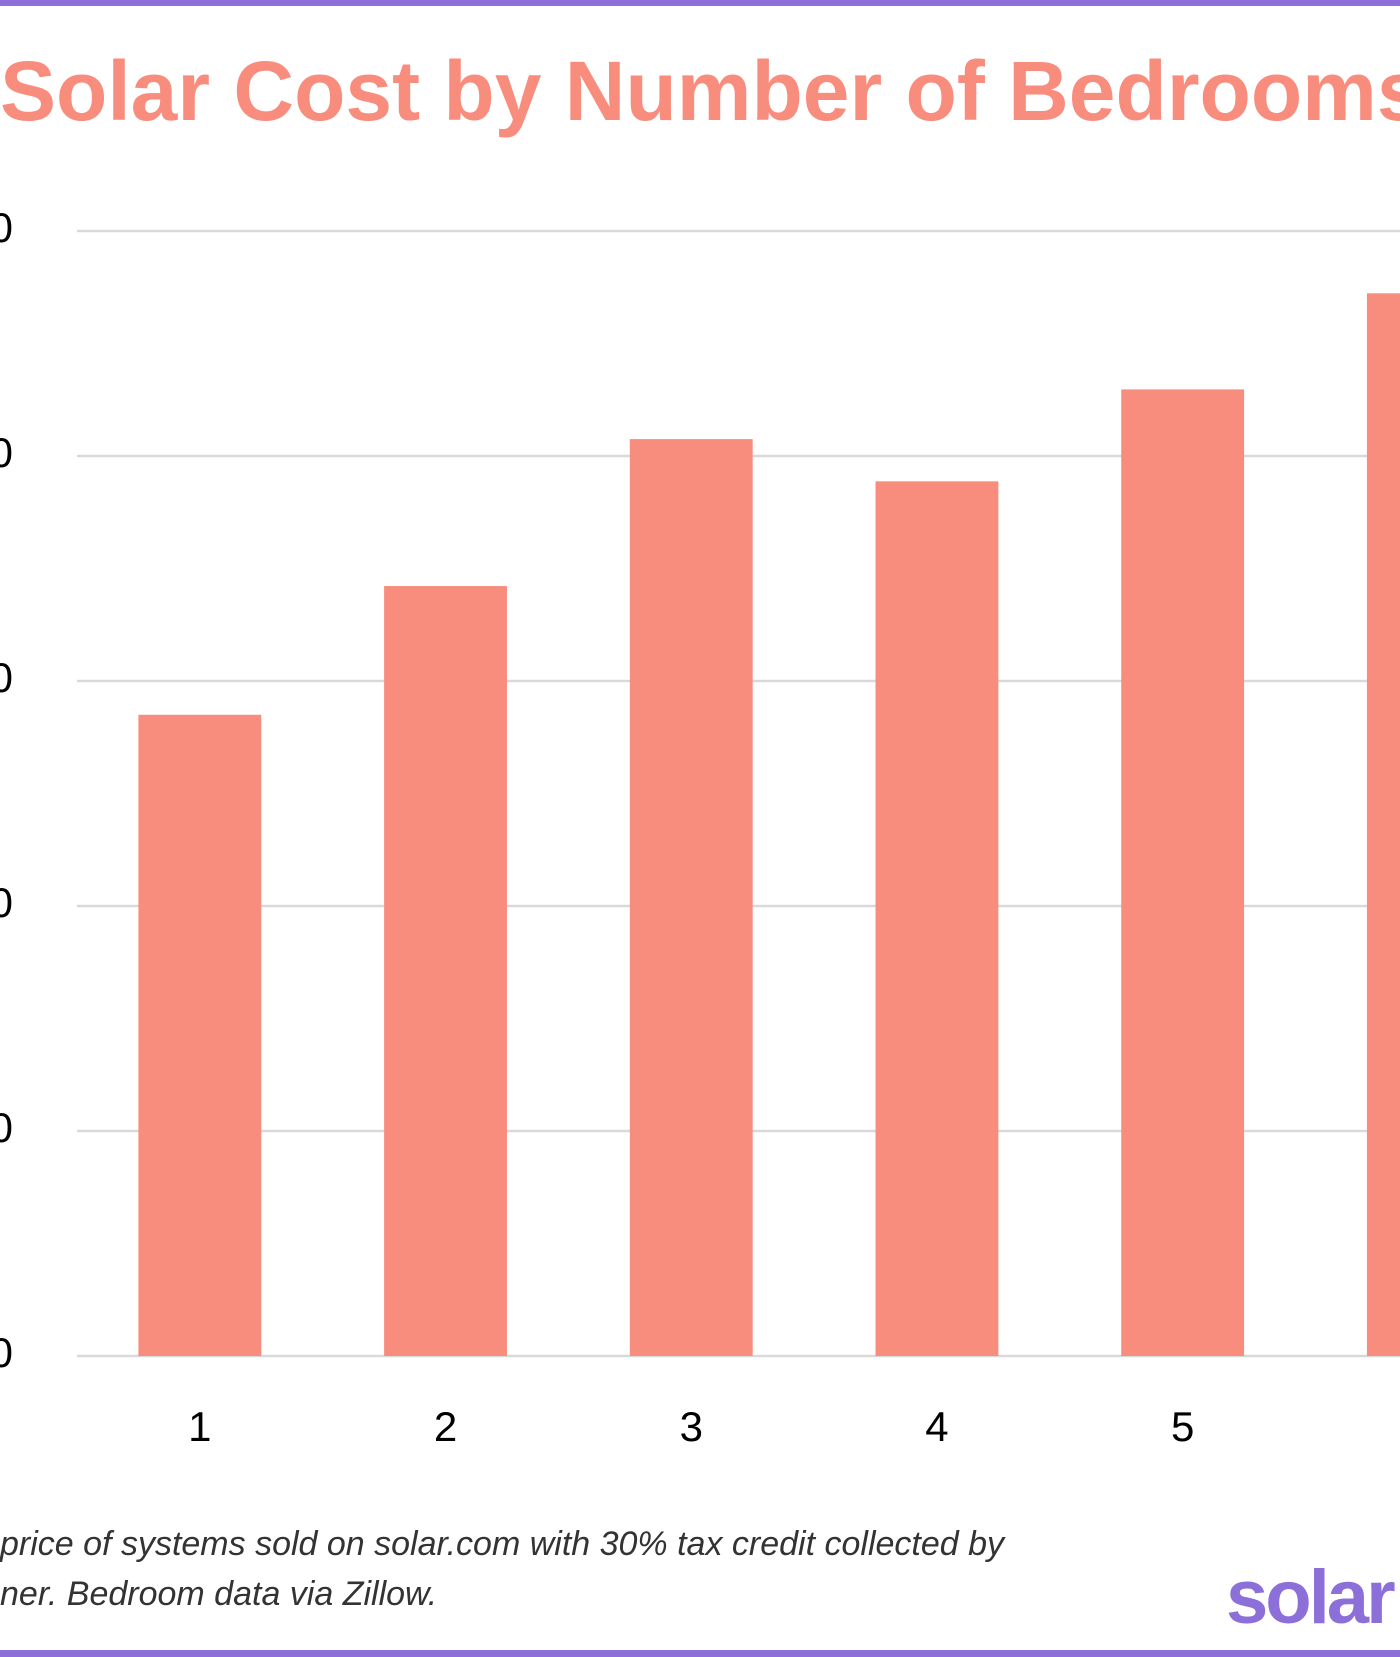 This screenshot has height=1657, width=1400. What do you see at coordinates (445, 1426) in the screenshot?
I see `x-tick-label: 2` at bounding box center [445, 1426].